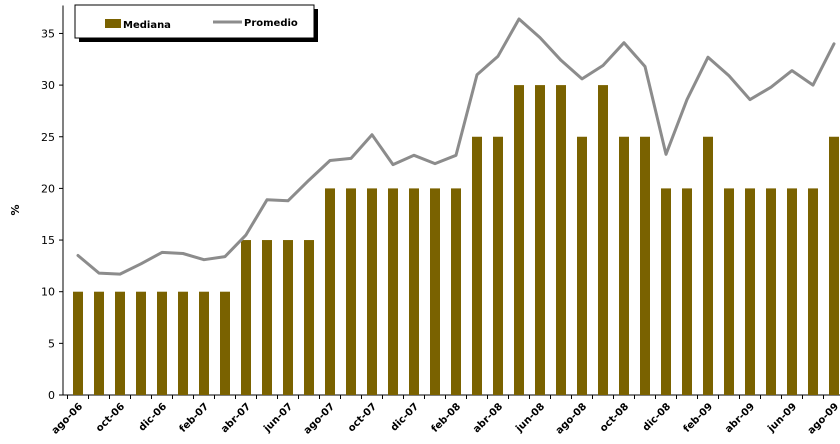 This screenshot has width=840, height=444. Describe the element at coordinates (15, 209) in the screenshot. I see `y-axis-label: %` at that location.